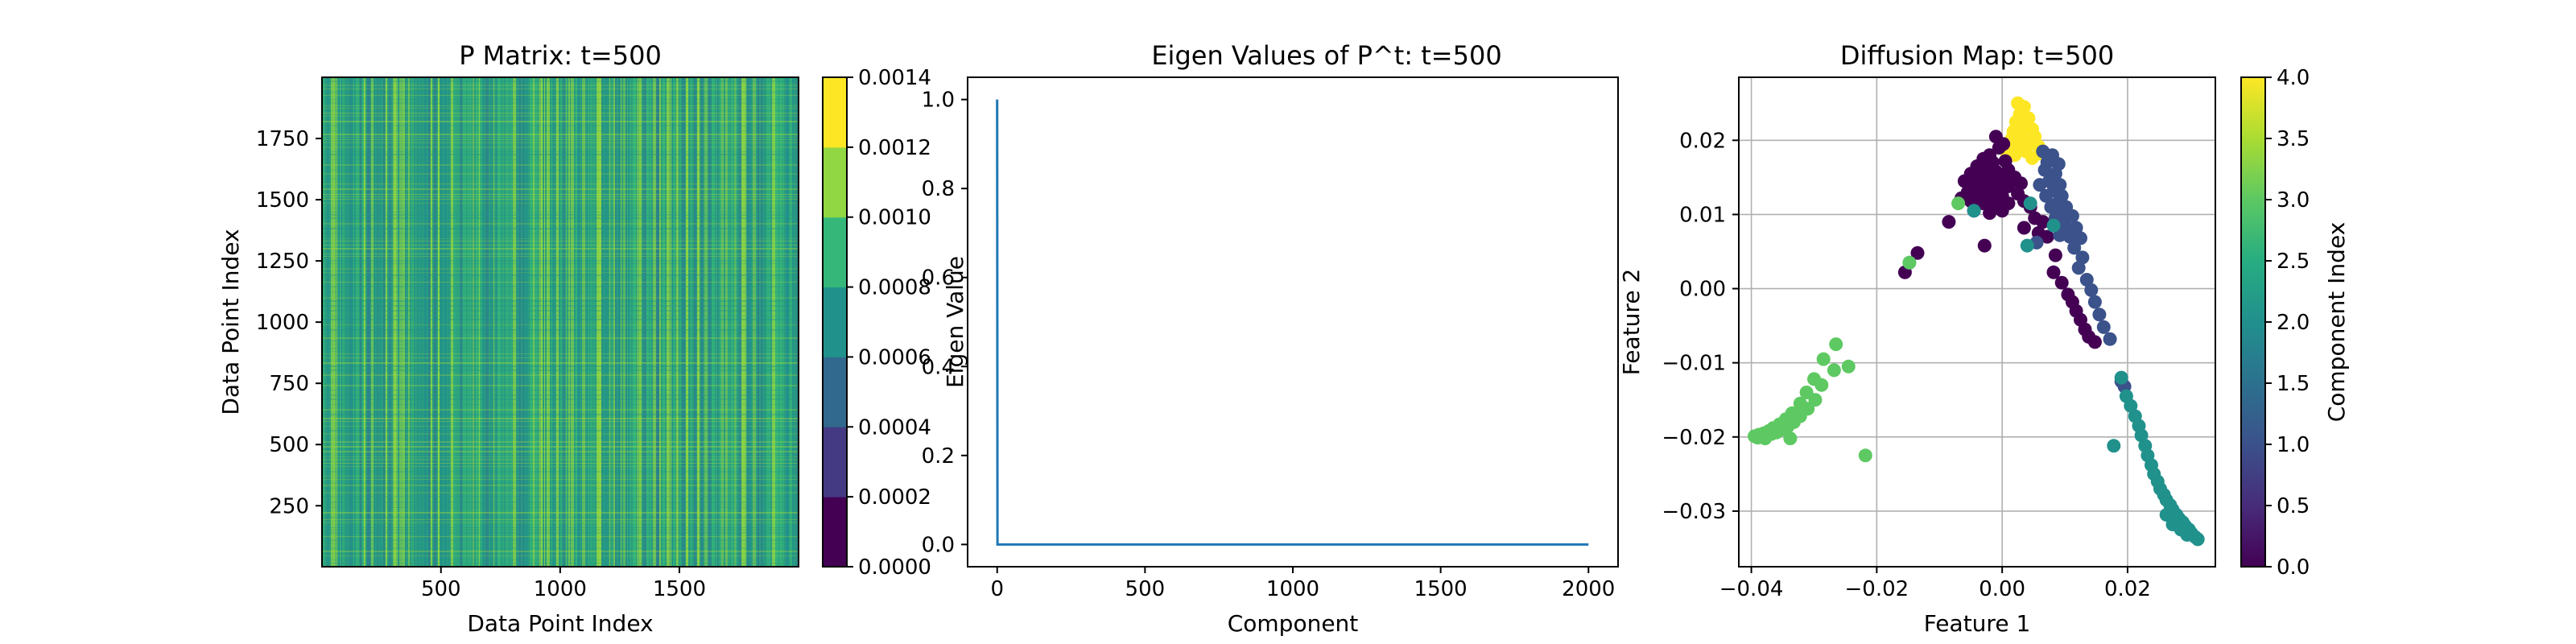 The width and height of the screenshot is (2576, 644). I want to click on y-tick-label: 1500, so click(282, 200).